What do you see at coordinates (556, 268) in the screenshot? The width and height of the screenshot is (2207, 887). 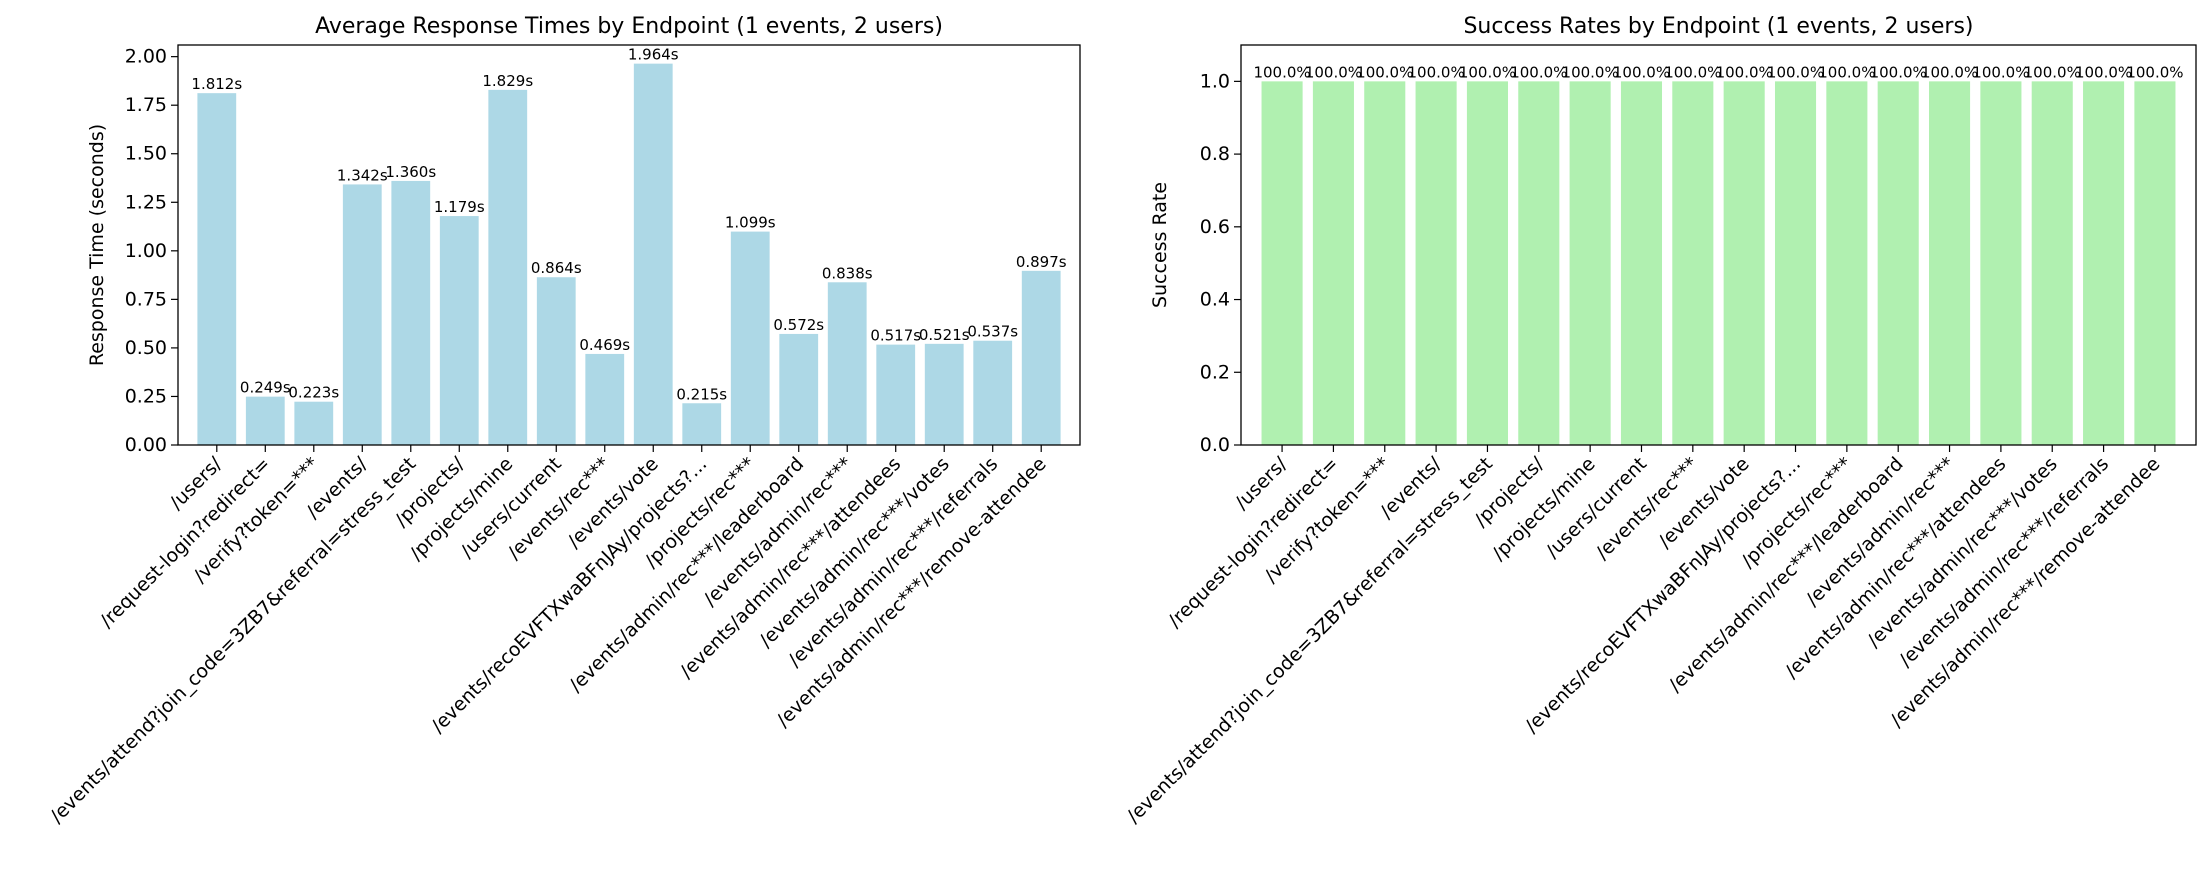 I see `bar-data-label: 0.864s` at bounding box center [556, 268].